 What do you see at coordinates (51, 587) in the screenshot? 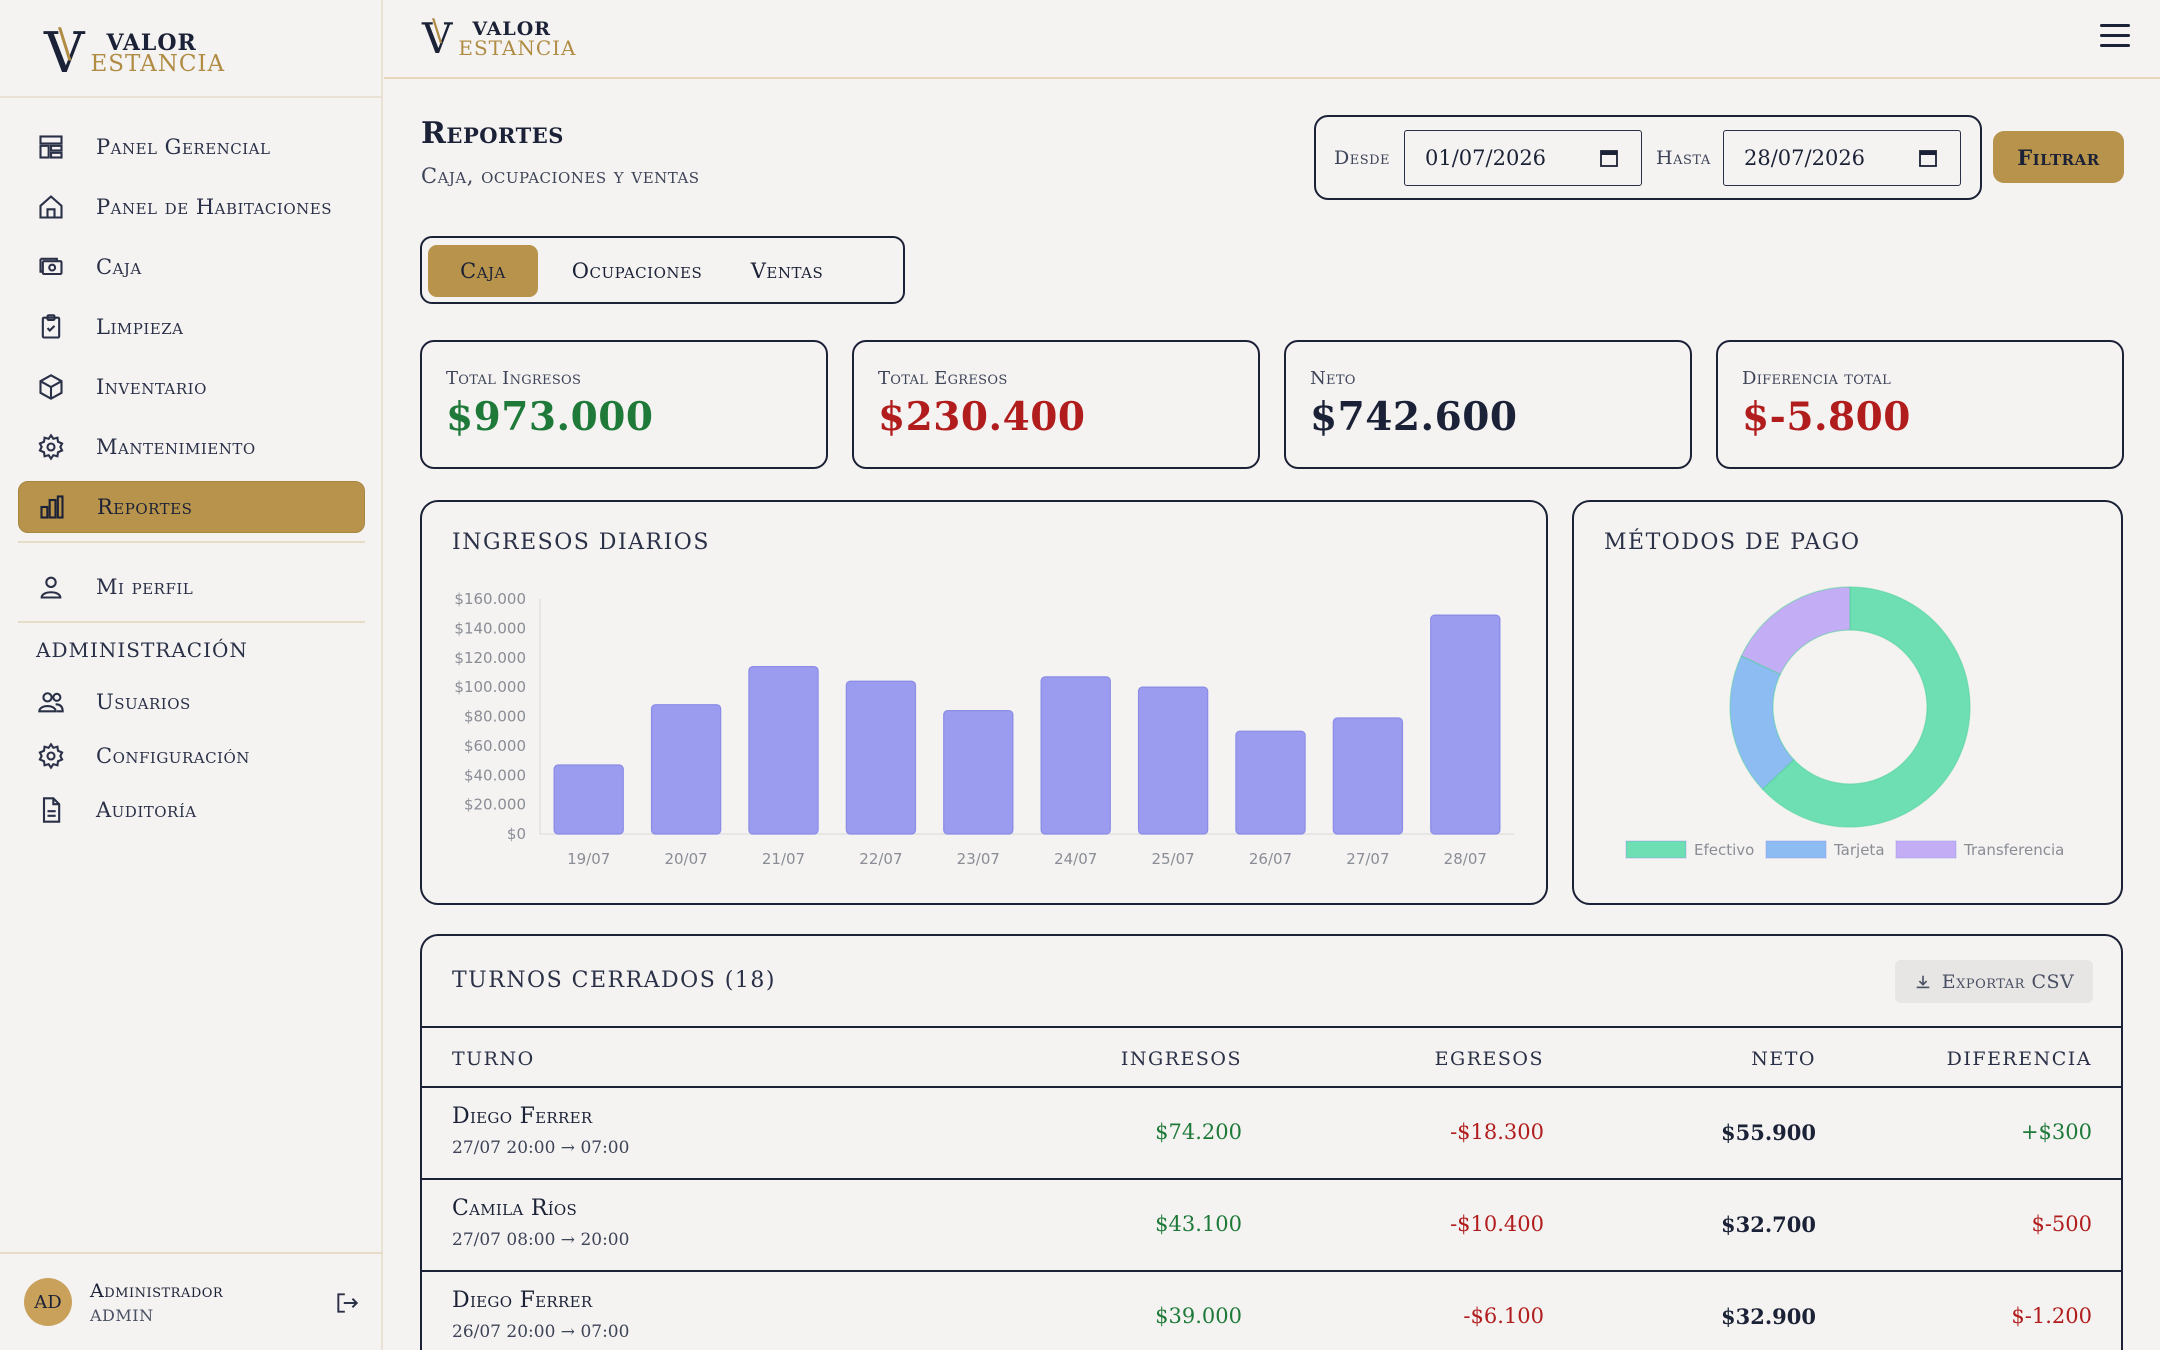
I see `user-icon` at bounding box center [51, 587].